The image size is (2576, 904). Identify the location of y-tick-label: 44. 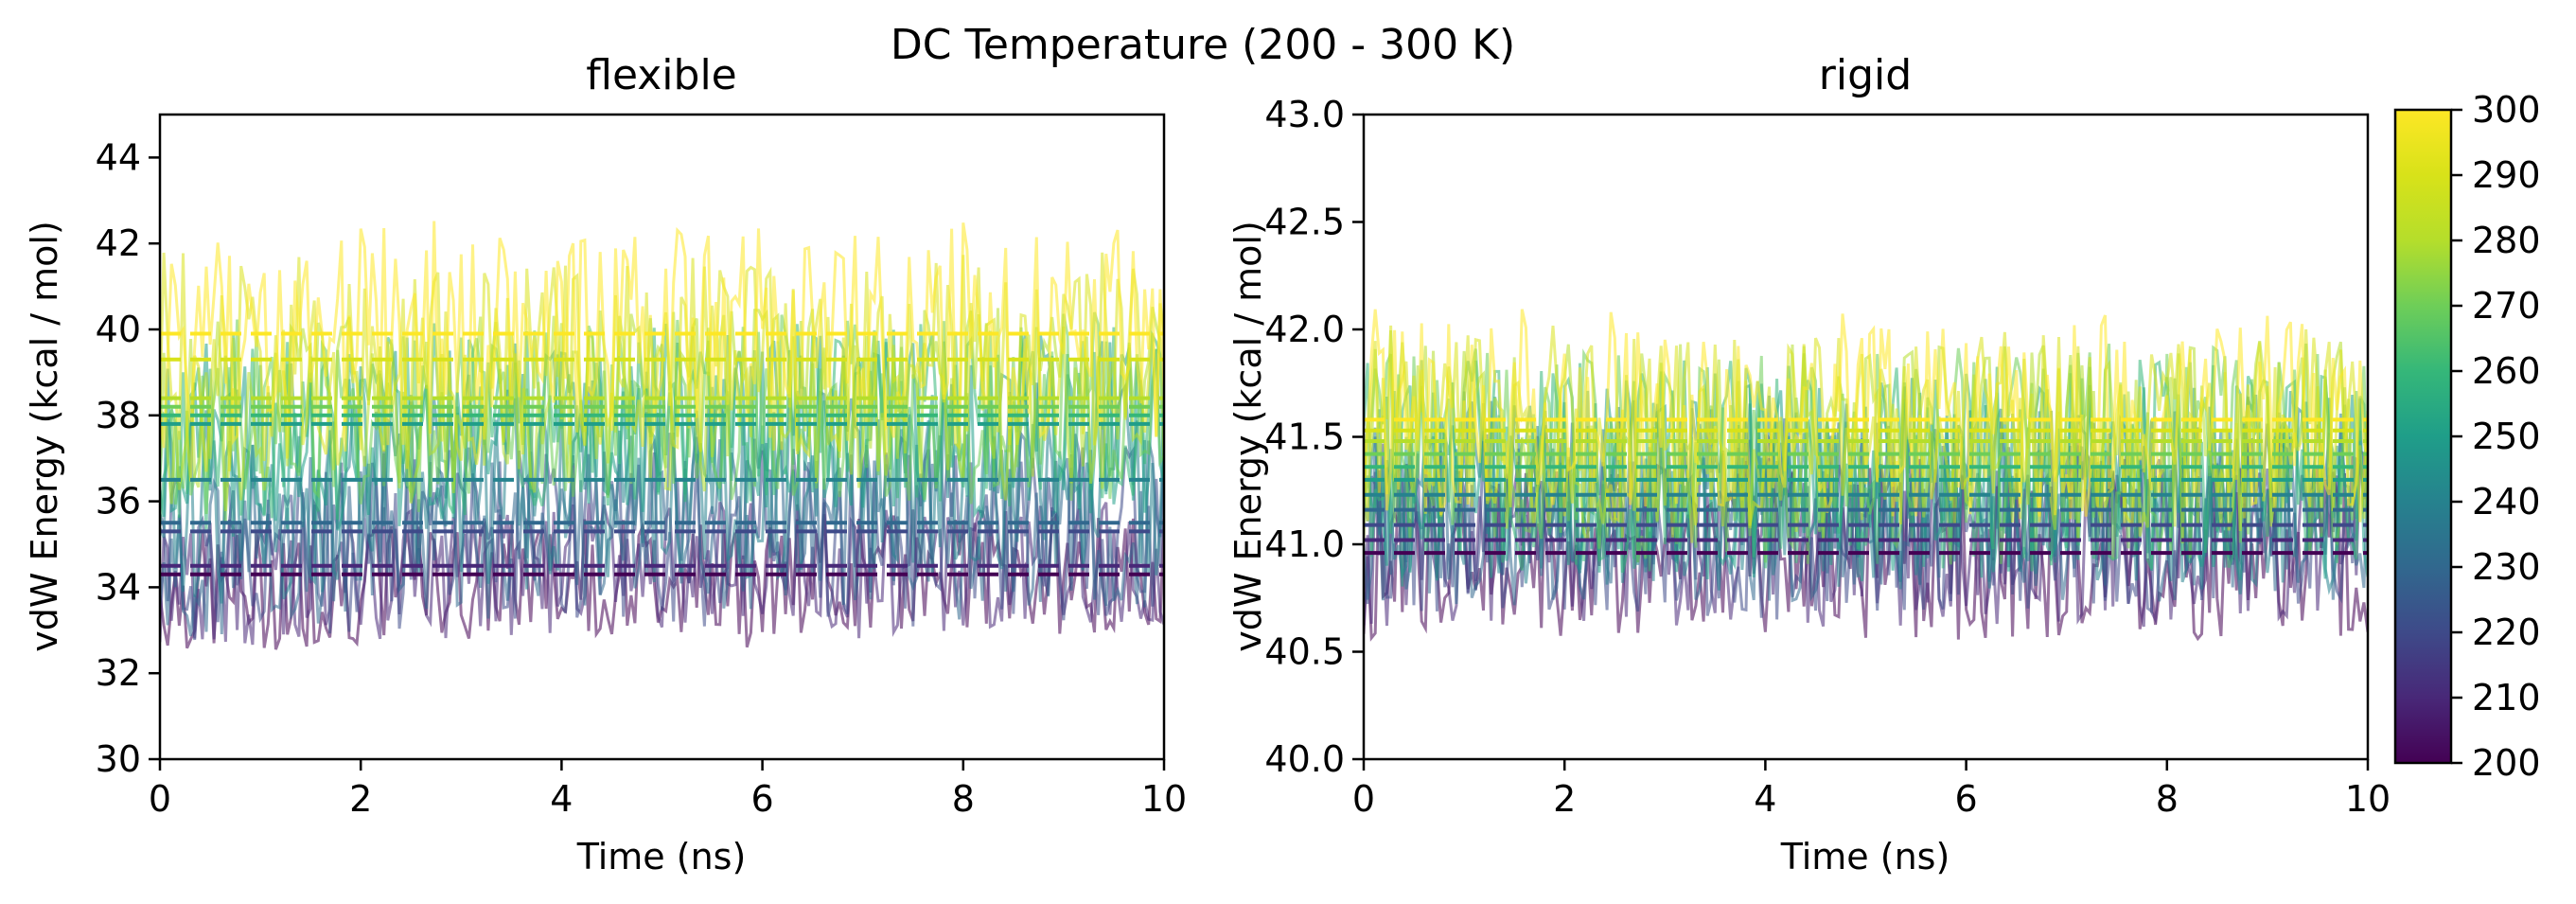
(118, 157).